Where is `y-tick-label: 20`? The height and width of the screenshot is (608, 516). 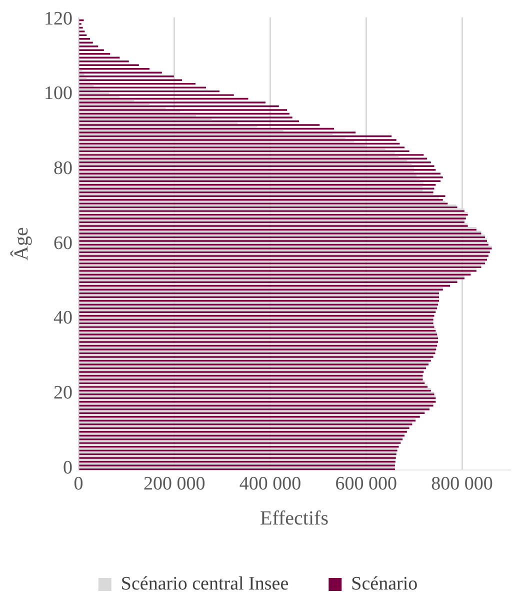
y-tick-label: 20 is located at coordinates (63, 393).